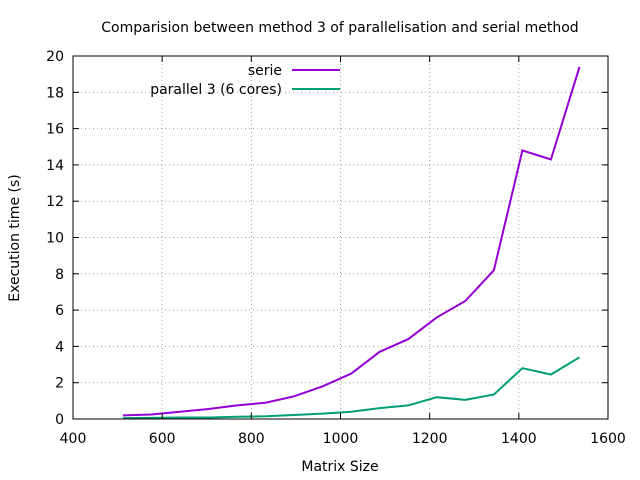 The image size is (640, 480). What do you see at coordinates (216, 90) in the screenshot?
I see `legend-label: parallel 3 (6 cores)` at bounding box center [216, 90].